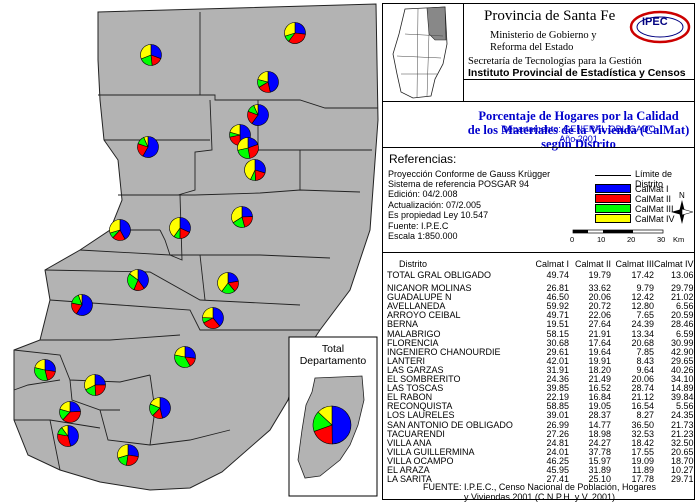 Image resolution: width=700 pixels, height=504 pixels. Describe the element at coordinates (613, 218) in the screenshot. I see `legend-swatch` at that location.